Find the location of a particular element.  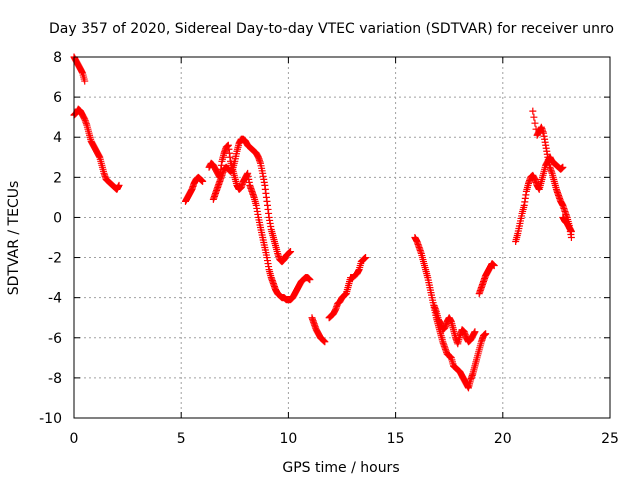

y-tick-label: -6 is located at coordinates (55, 339).